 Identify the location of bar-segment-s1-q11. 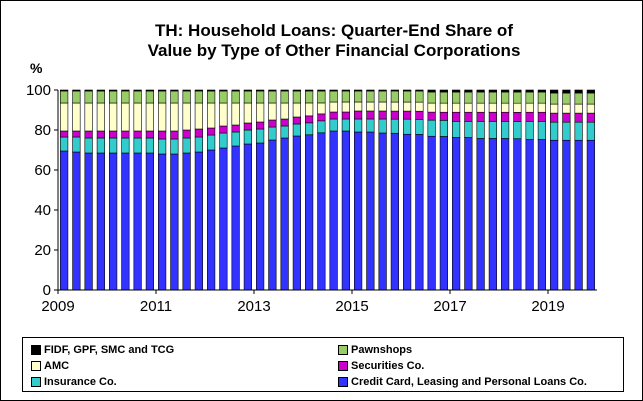
(198, 144).